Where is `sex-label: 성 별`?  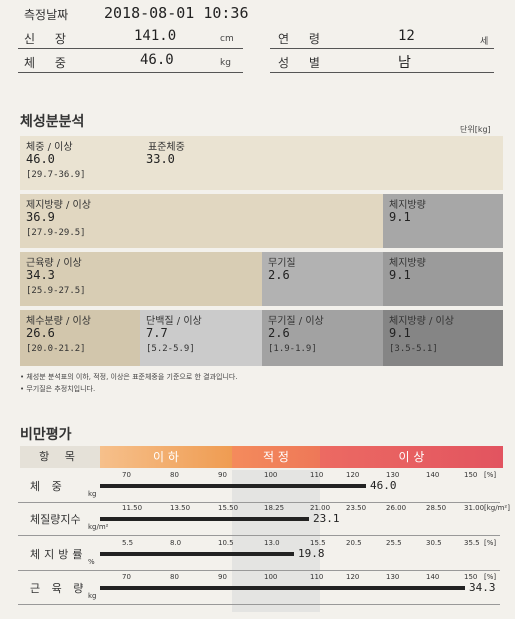 sex-label: 성 별 is located at coordinates (303, 63).